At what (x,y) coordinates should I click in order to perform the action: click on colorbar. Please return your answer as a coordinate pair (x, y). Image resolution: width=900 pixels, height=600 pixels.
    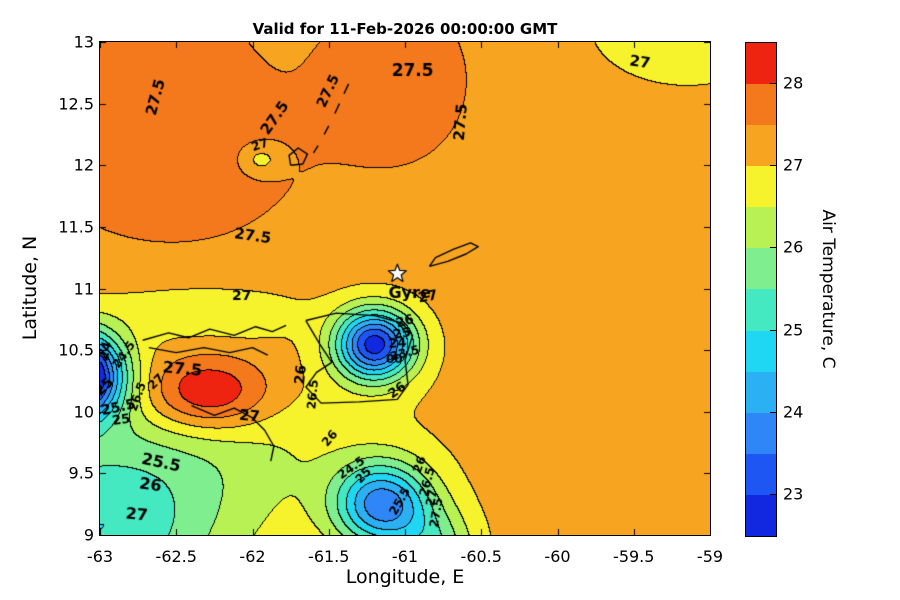
    Looking at the image, I should click on (761, 289).